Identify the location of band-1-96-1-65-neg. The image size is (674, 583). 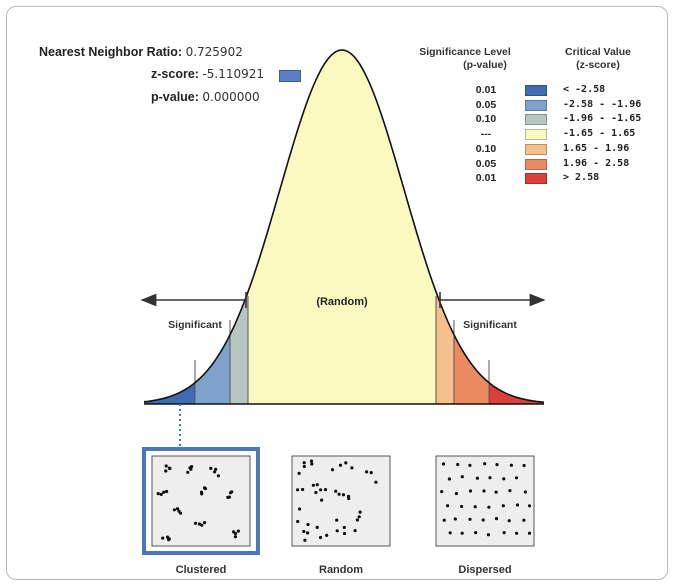
(239, 227).